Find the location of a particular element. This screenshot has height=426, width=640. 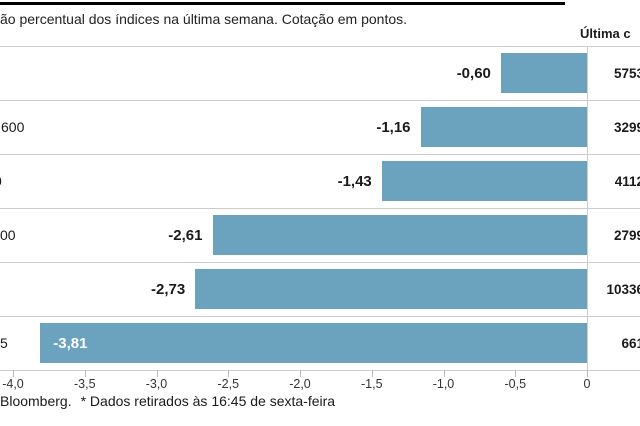

x-axis-tick-label: -3,0 is located at coordinates (156, 384).